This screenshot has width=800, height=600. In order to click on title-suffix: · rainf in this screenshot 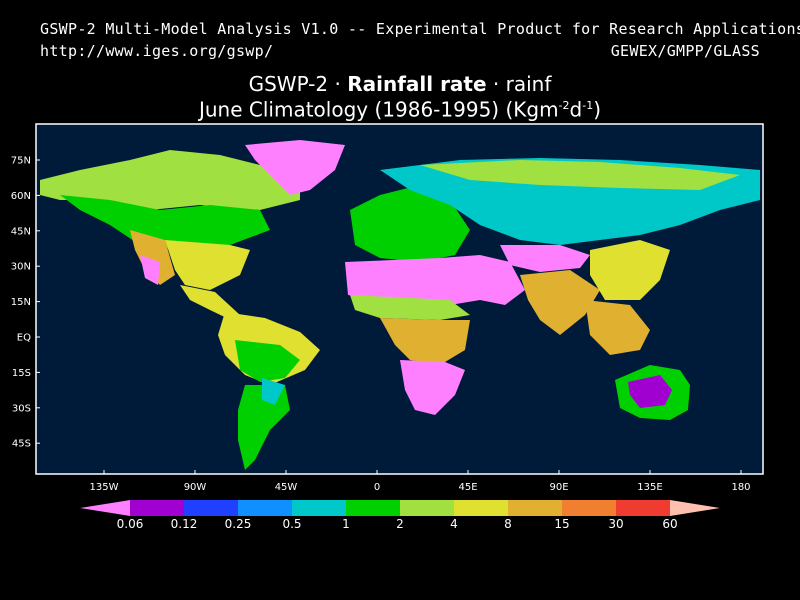, I will do `click(519, 84)`.